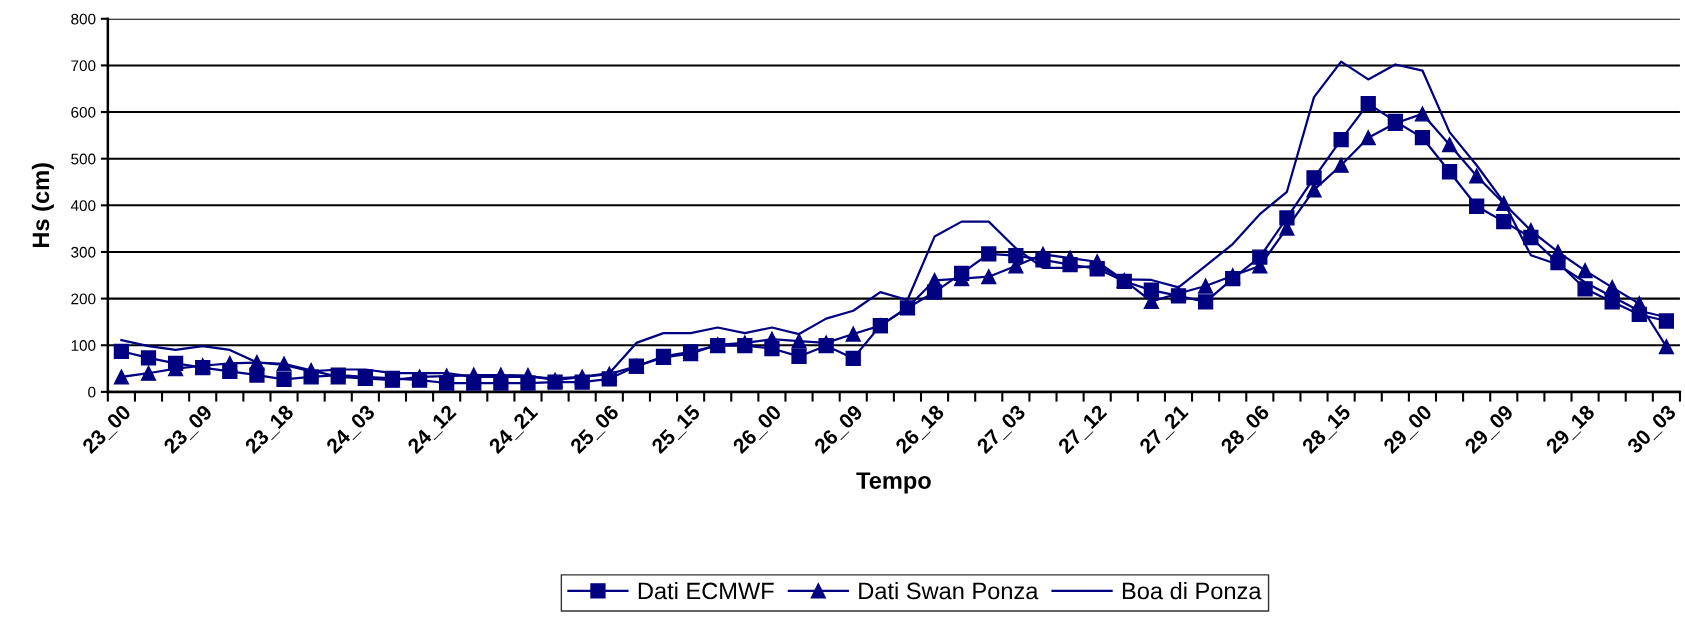 Image resolution: width=1685 pixels, height=626 pixels. Describe the element at coordinates (83, 345) in the screenshot. I see `y-tick-label: 100` at that location.